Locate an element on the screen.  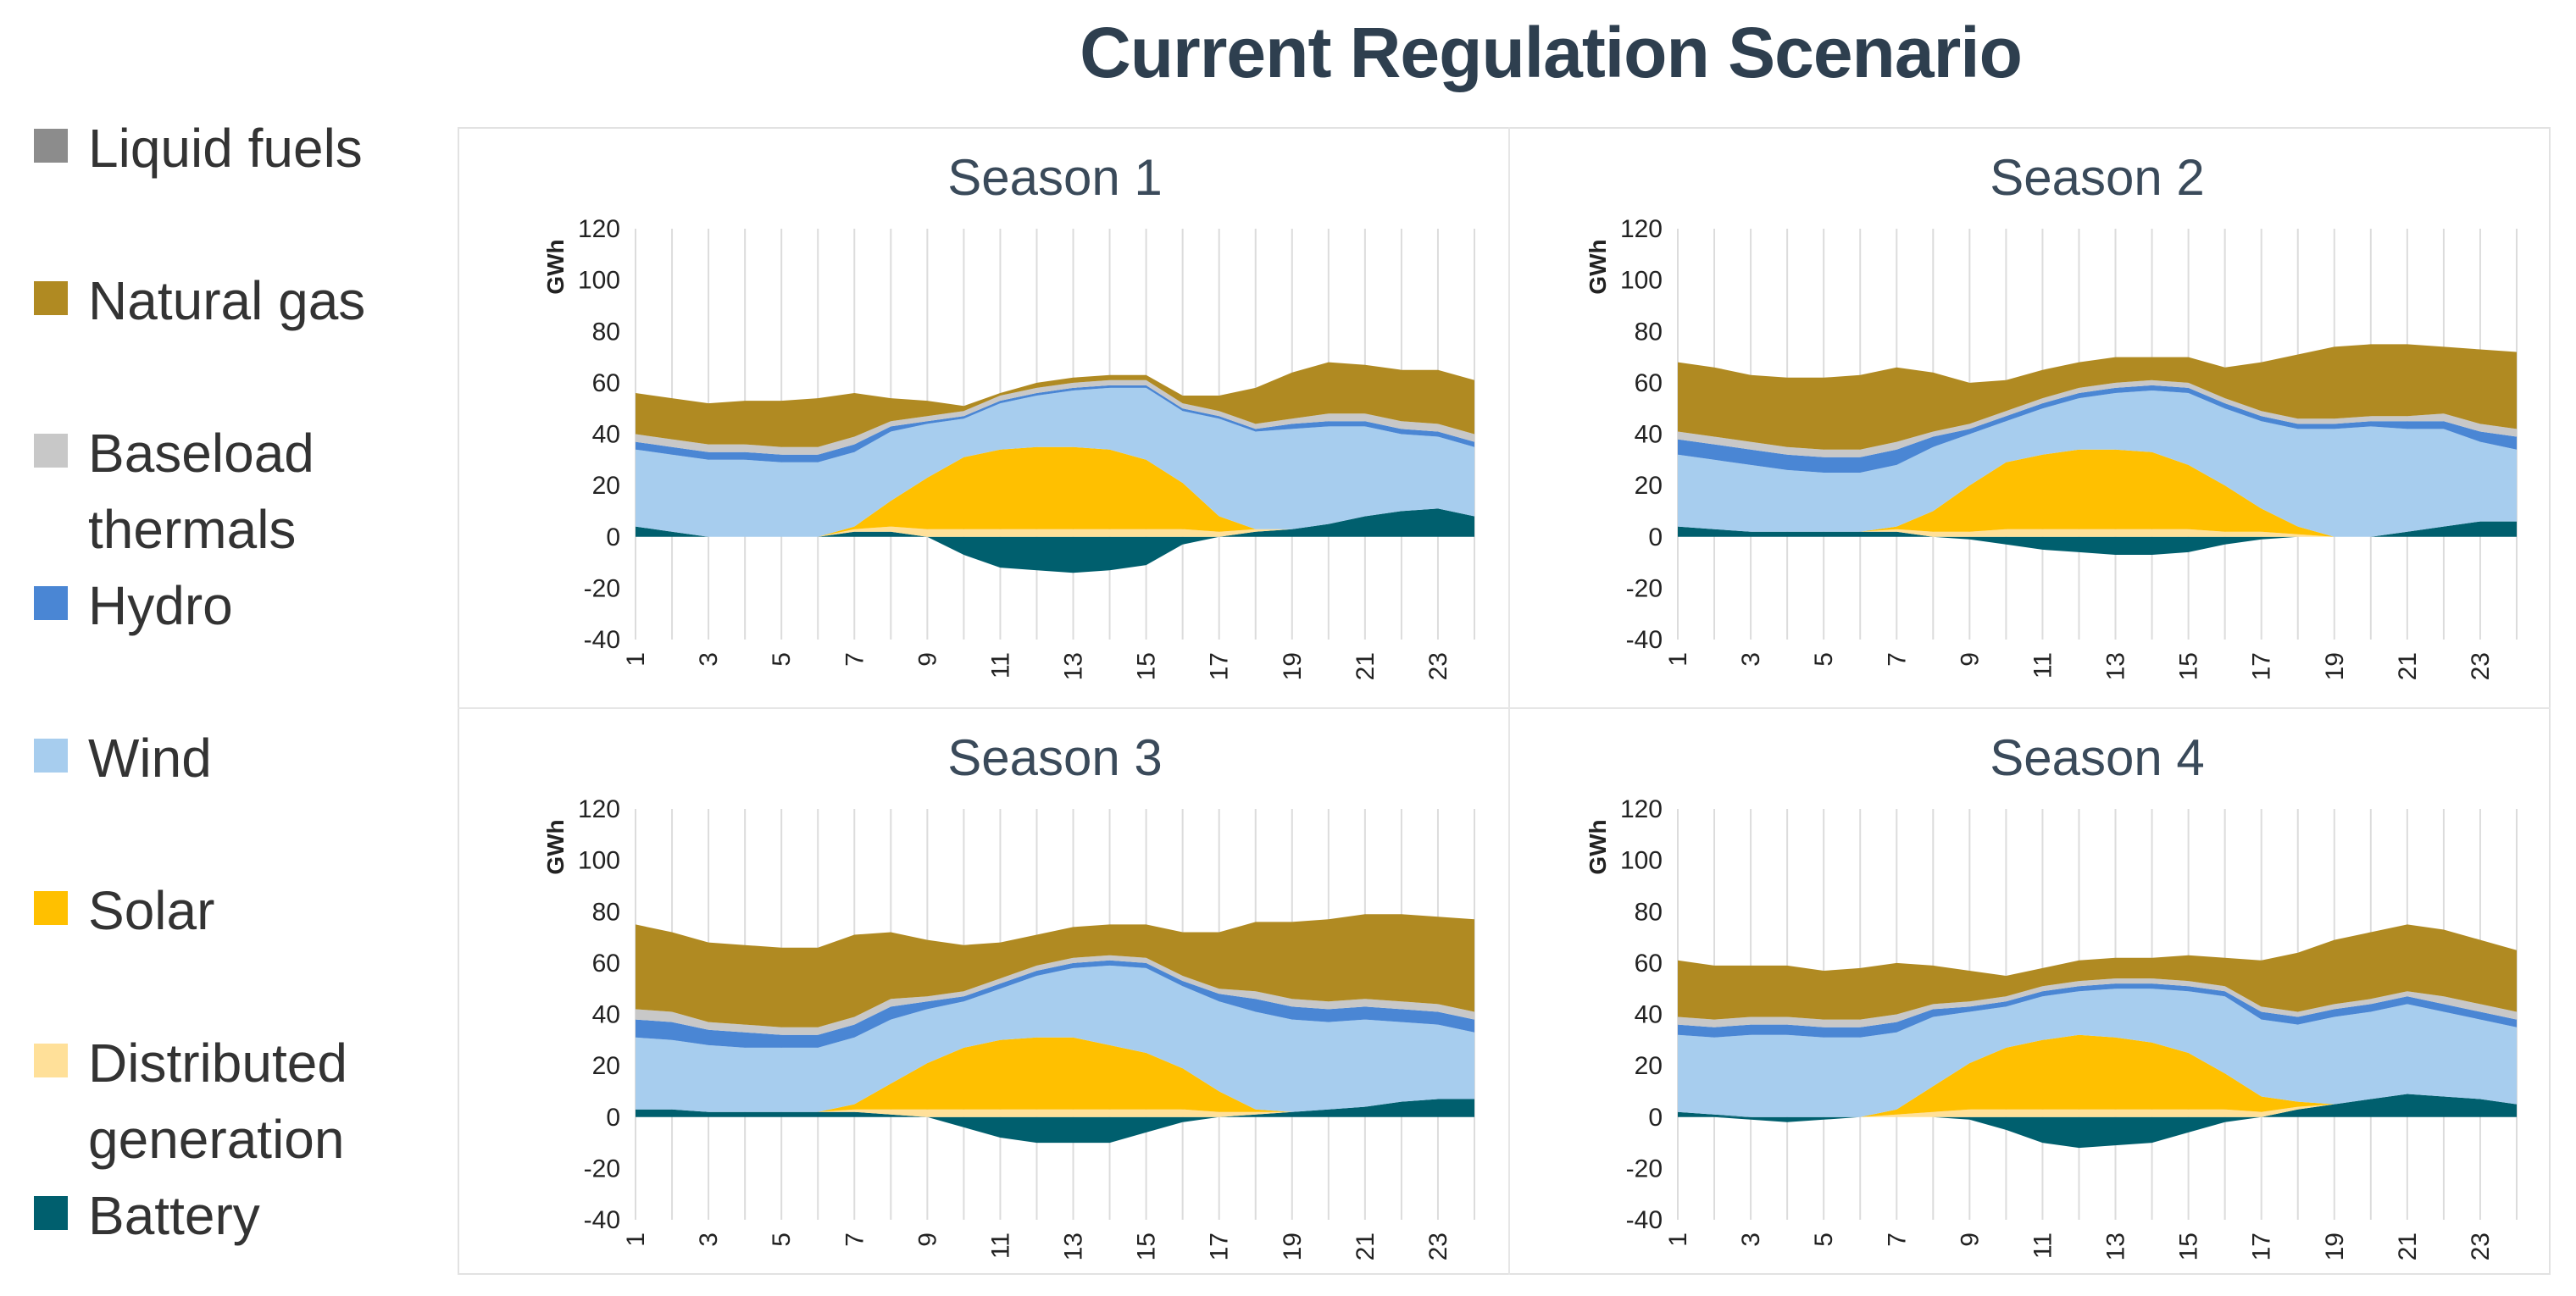
chart-title: Season 4 is located at coordinates (2097, 757).